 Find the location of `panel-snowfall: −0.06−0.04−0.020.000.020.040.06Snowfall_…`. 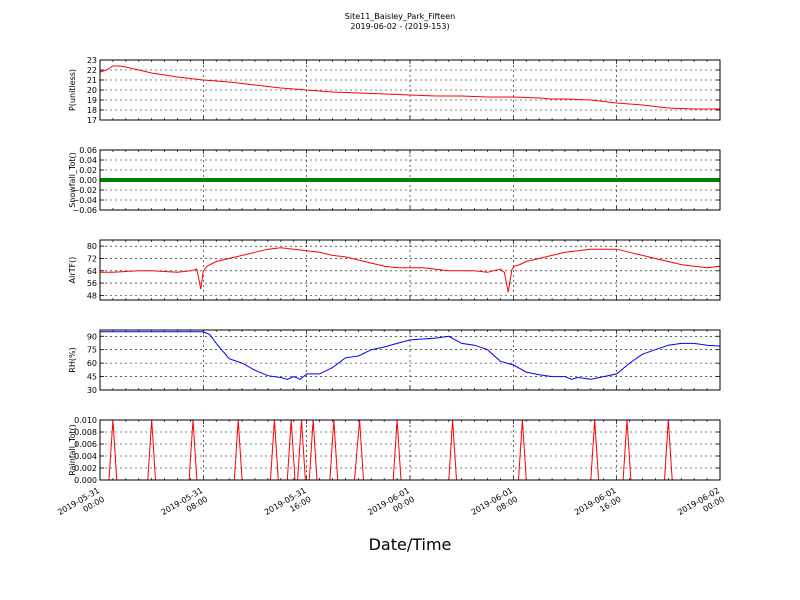

panel-snowfall: −0.06−0.04−0.020.000.020.040.06Snowfall_… is located at coordinates (394, 180).